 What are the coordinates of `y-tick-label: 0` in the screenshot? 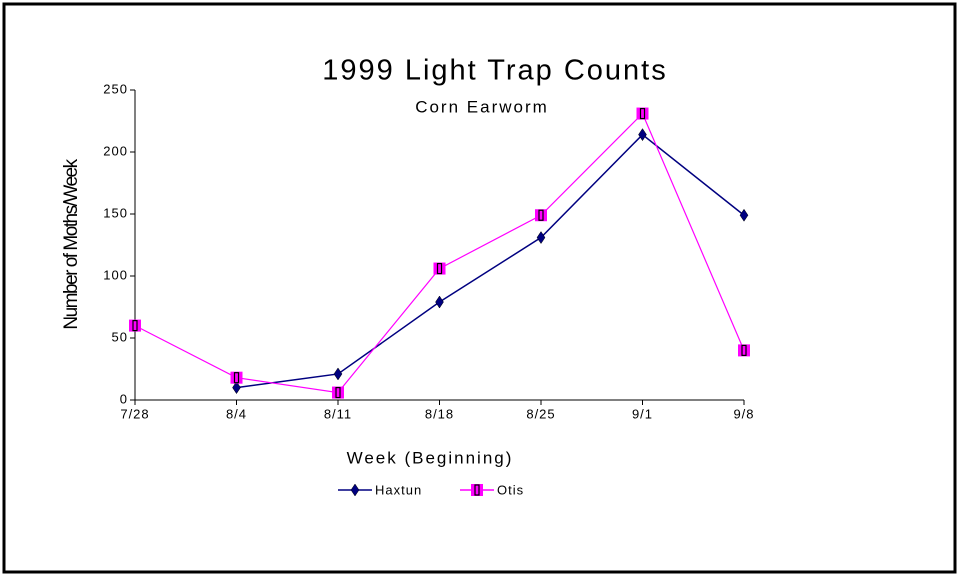 It's located at (124, 398).